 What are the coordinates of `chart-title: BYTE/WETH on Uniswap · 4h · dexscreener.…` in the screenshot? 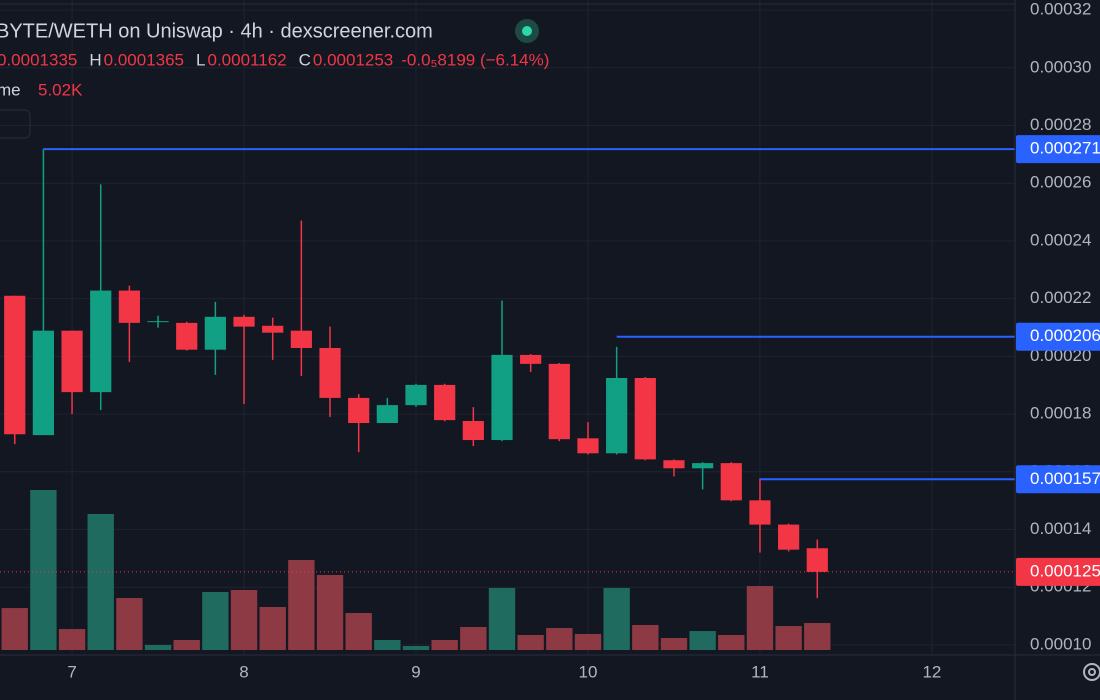 It's located at (216, 31).